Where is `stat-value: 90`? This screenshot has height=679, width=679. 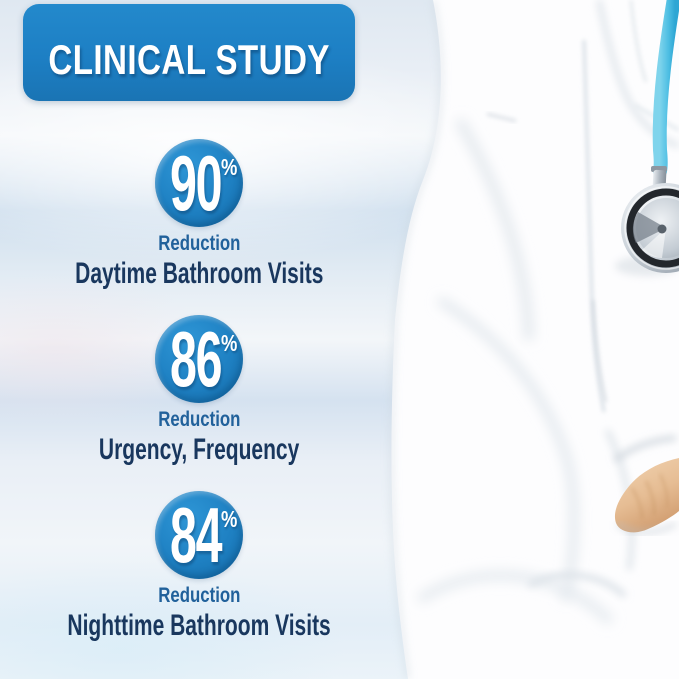
stat-value: 90 is located at coordinates (196, 183).